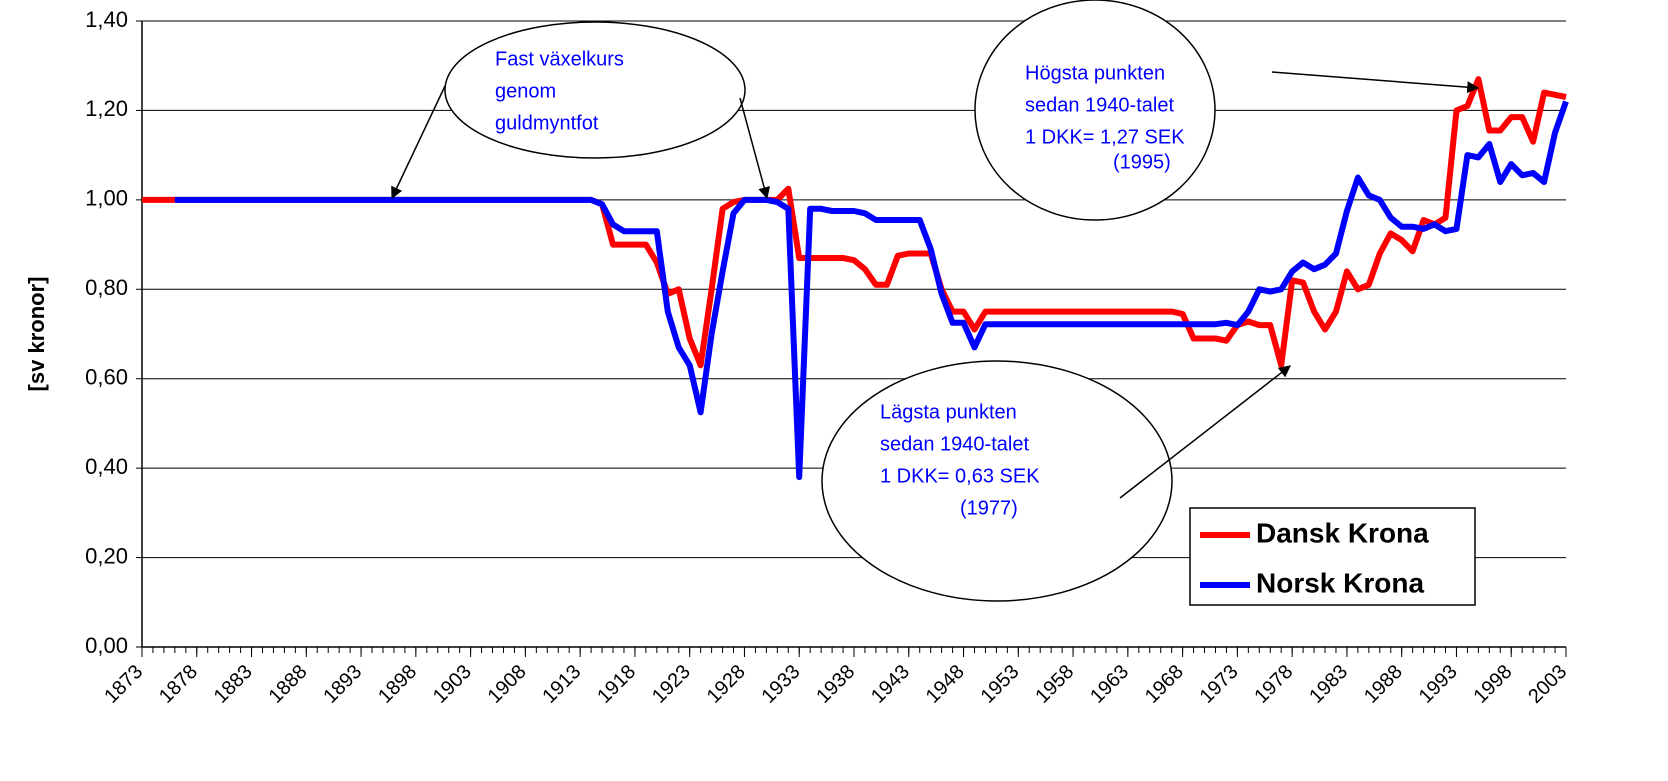 The image size is (1668, 781). I want to click on annotation-text: Lägsta punkten, so click(948, 412).